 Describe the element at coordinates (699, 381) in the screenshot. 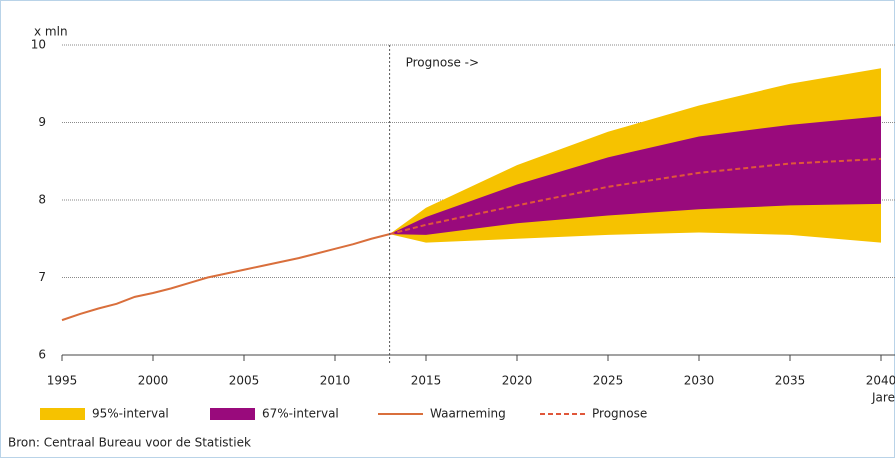

I see `x-tick-label: 2030` at that location.